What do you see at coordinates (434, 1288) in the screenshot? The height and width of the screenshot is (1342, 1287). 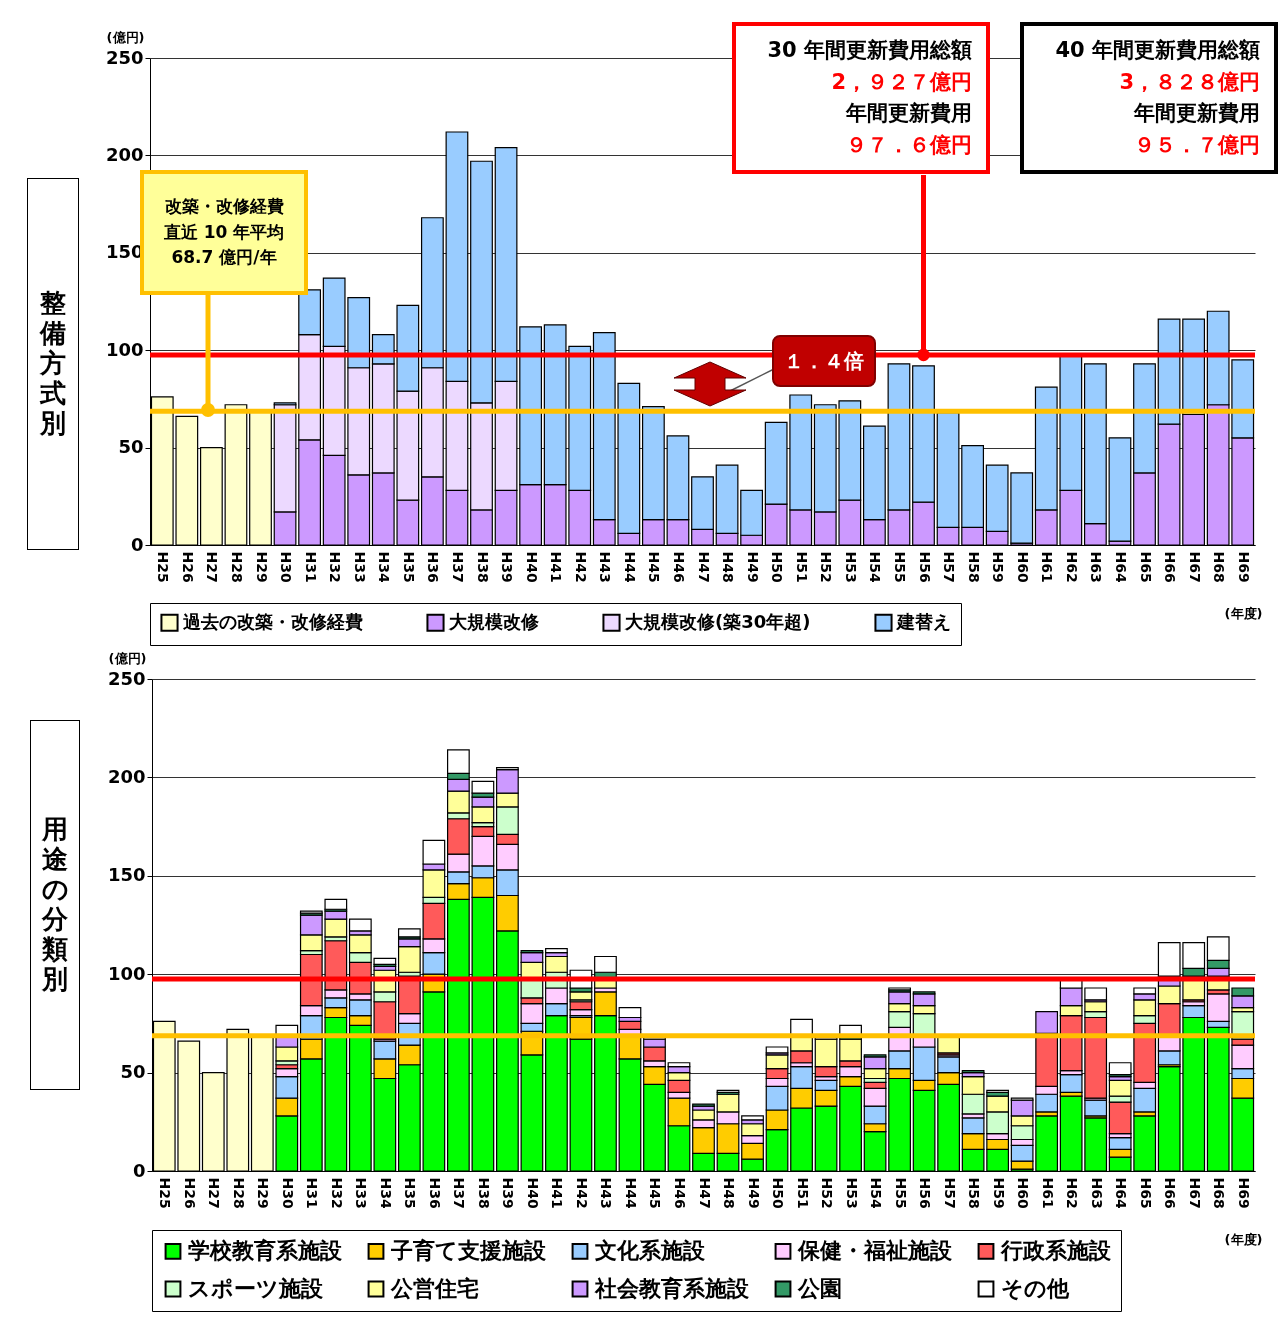 I see `legend-label: 公営住宅` at bounding box center [434, 1288].